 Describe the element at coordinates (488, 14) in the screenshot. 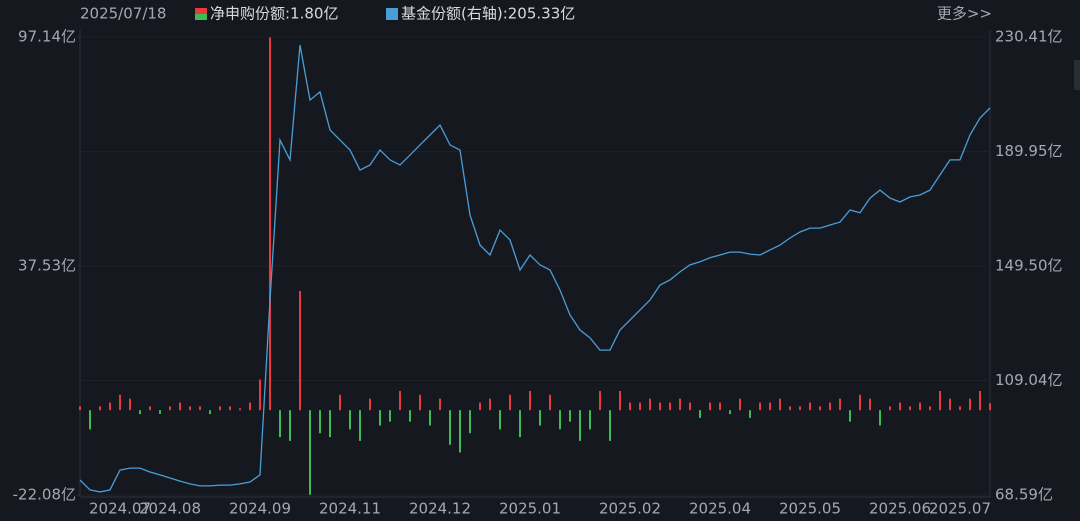

I see `legend-label: 基金份额(右轴):205.33亿` at that location.